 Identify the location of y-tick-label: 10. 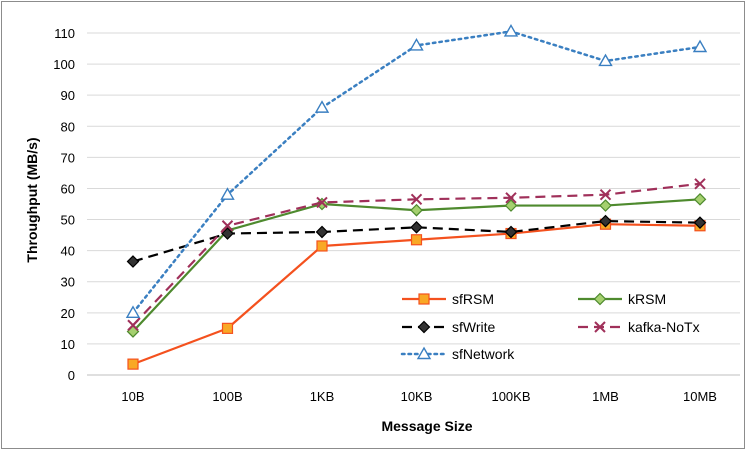
(68, 344).